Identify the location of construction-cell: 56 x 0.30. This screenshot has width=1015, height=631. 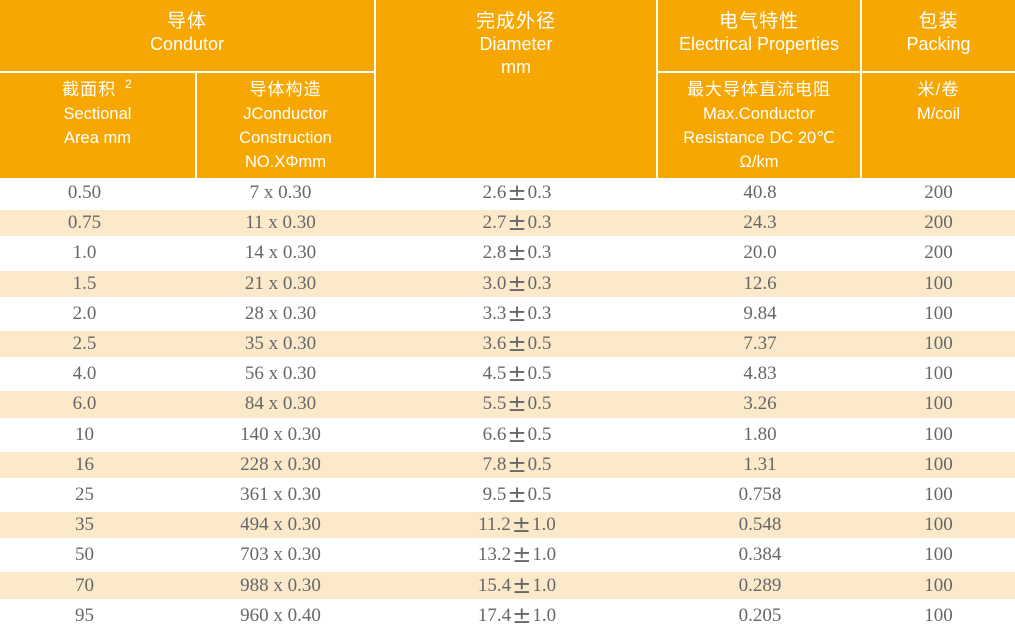
(280, 374).